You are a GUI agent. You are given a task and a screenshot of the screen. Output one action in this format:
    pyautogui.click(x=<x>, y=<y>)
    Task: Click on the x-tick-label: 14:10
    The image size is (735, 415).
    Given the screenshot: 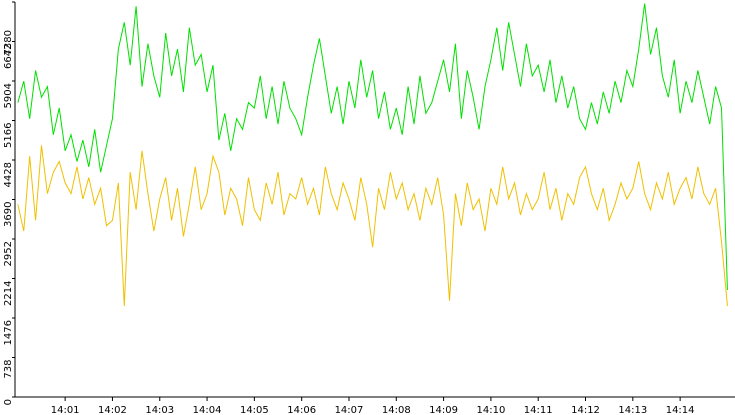 What is the action you would take?
    pyautogui.click(x=490, y=410)
    